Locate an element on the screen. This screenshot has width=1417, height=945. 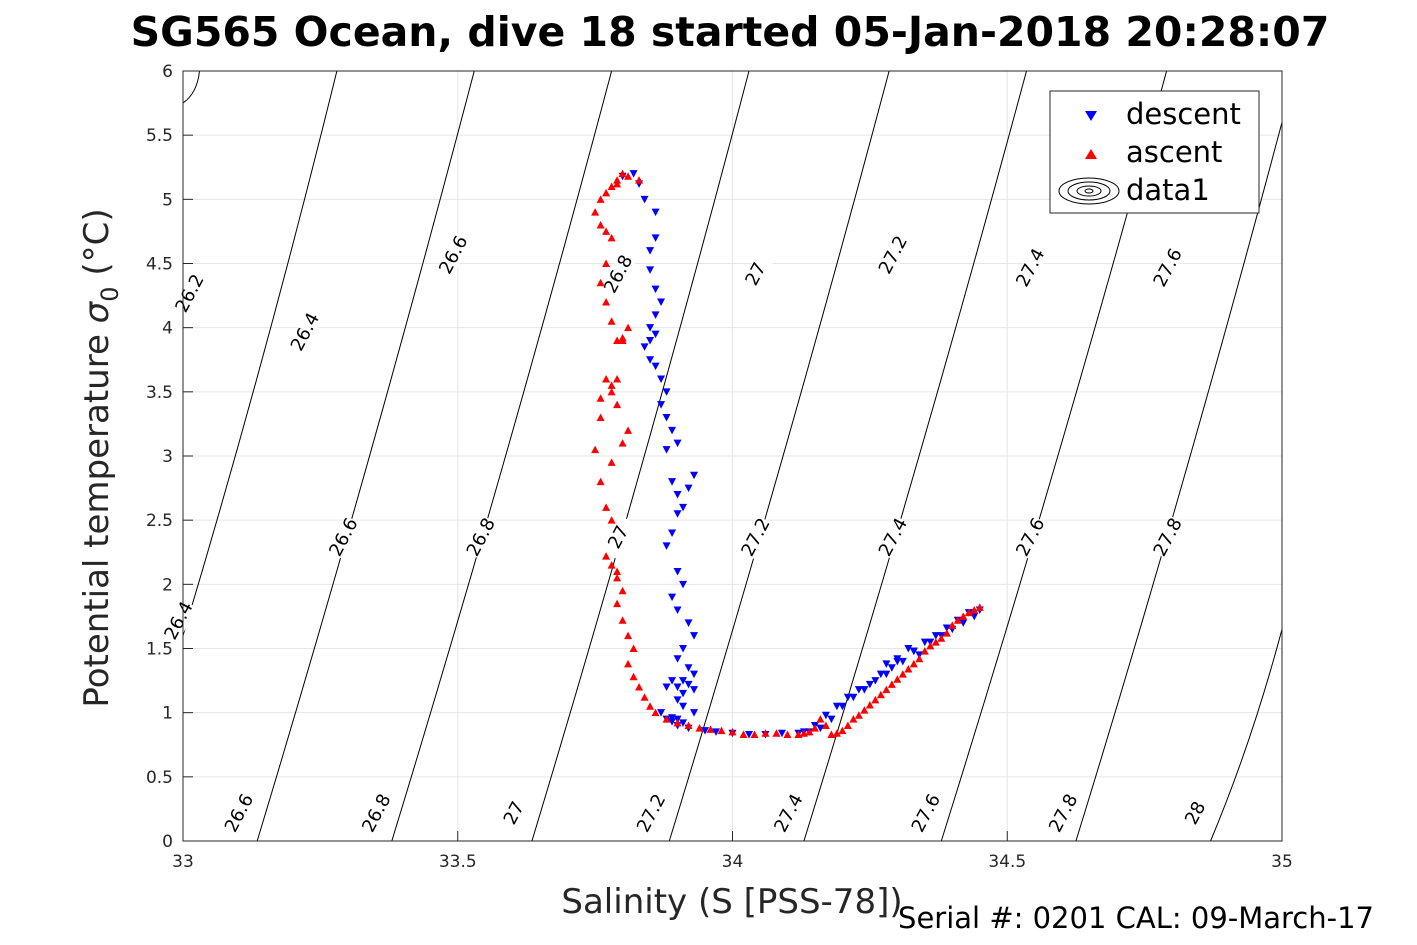
y-tick-label: 3 is located at coordinates (167, 457).